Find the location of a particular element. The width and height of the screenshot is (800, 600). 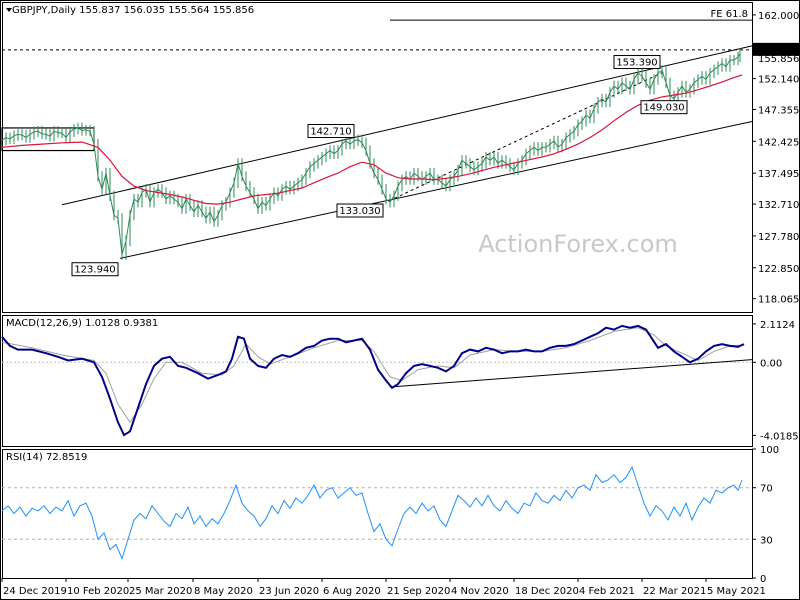

x-tick-label: 10 Feb 2020 is located at coordinates (98, 591).